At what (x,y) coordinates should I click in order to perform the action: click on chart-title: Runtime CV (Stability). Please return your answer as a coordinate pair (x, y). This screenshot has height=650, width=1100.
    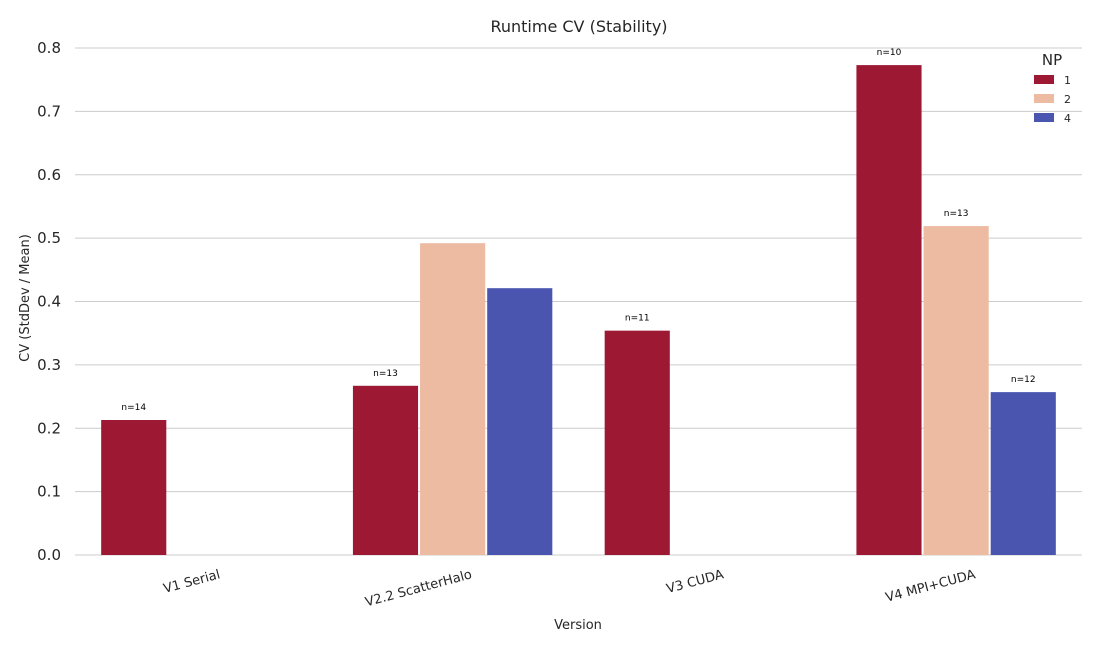
    Looking at the image, I should click on (578, 26).